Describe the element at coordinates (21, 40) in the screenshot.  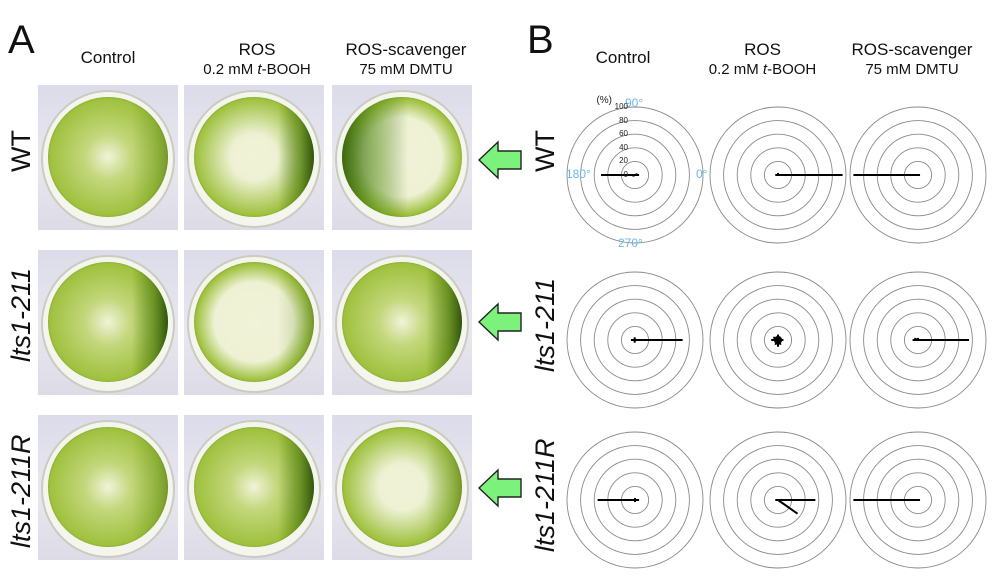
I see `panel-a-letter: A` at that location.